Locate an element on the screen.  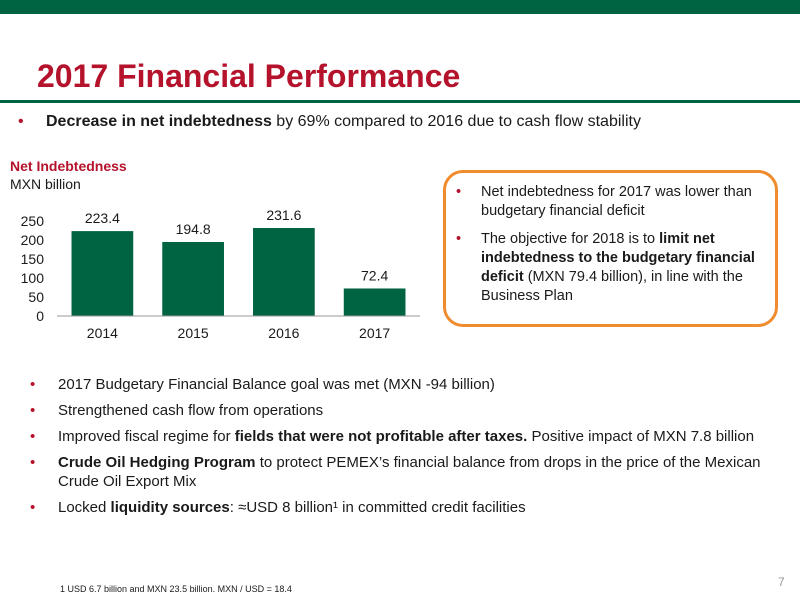
y-tick-label: 50 is located at coordinates (36, 297).